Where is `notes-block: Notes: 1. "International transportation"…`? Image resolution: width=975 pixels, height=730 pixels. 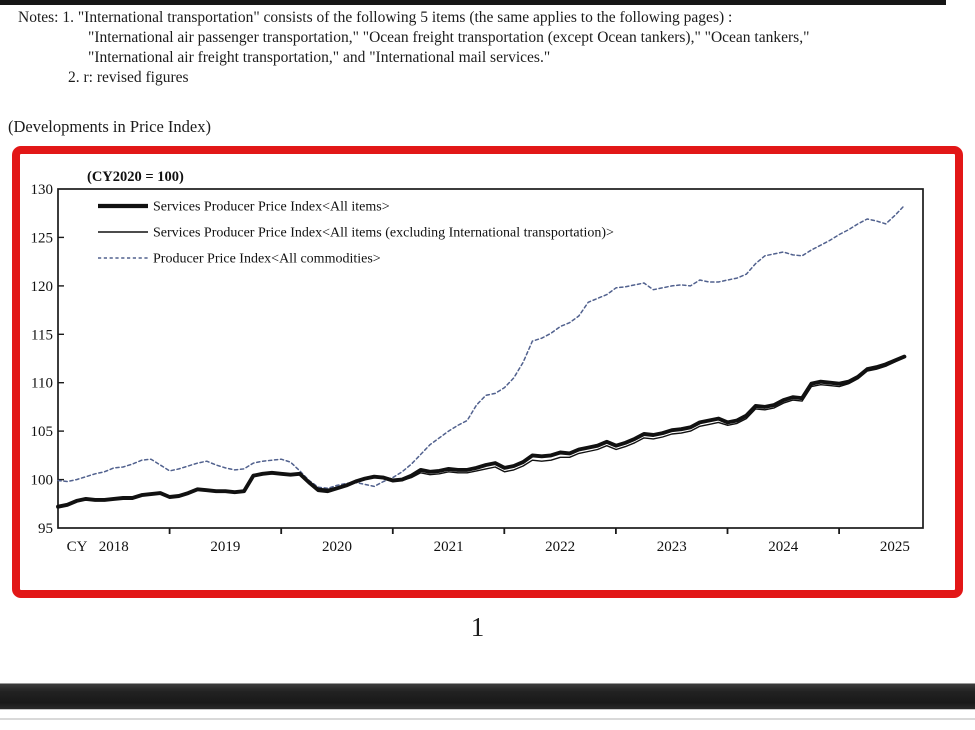 notes-block: Notes: 1. "International transportation"… is located at coordinates (483, 48).